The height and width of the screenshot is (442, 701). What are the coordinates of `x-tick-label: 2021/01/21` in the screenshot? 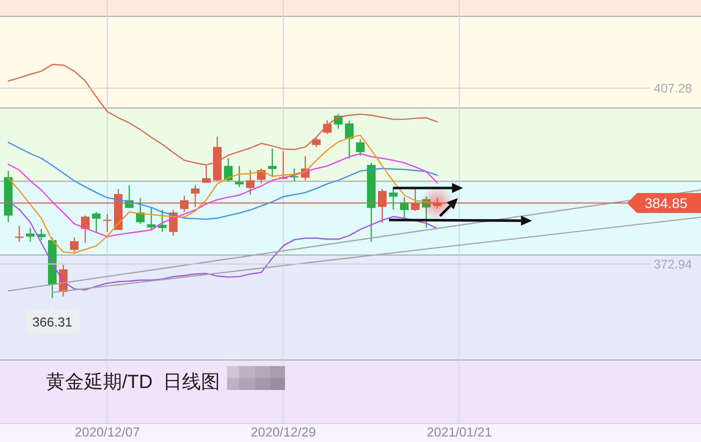 It's located at (459, 432).